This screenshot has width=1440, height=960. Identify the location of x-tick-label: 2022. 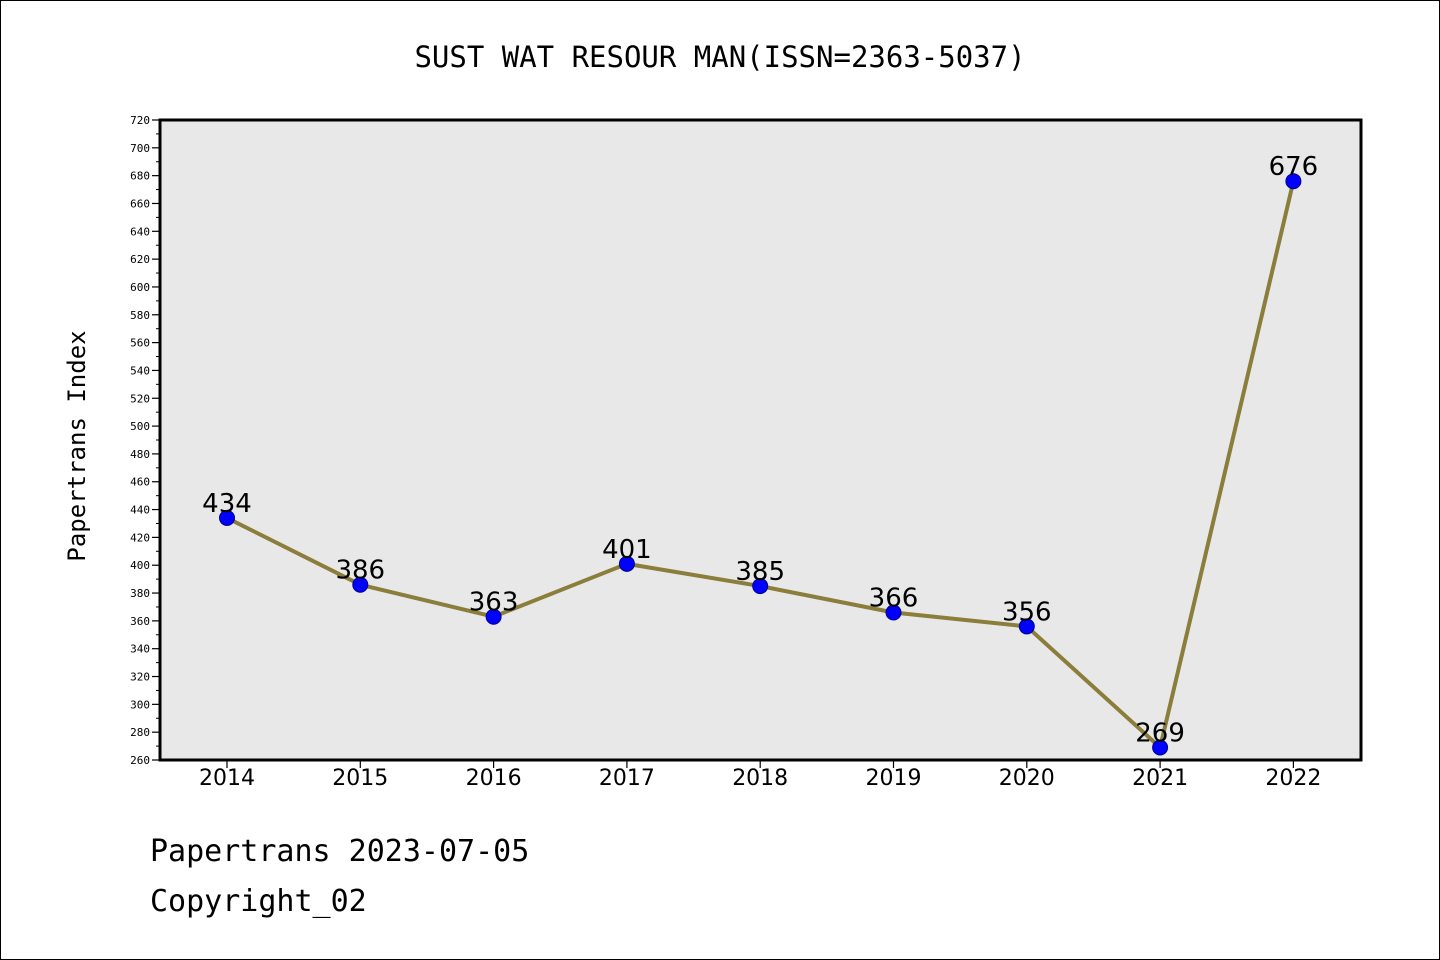
(1293, 778).